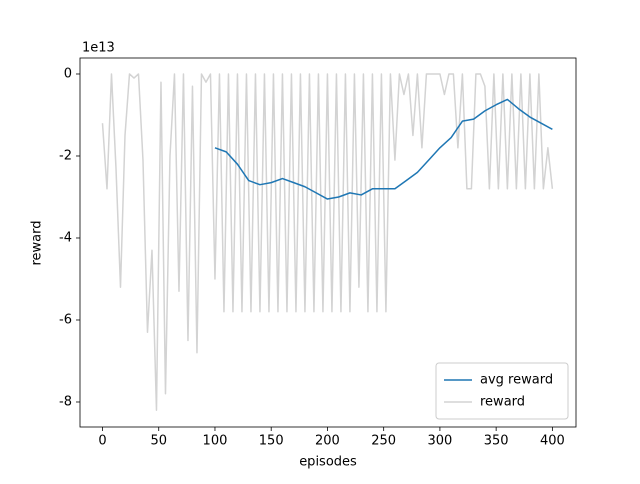  What do you see at coordinates (502, 402) in the screenshot?
I see `legend-label: reward` at bounding box center [502, 402].